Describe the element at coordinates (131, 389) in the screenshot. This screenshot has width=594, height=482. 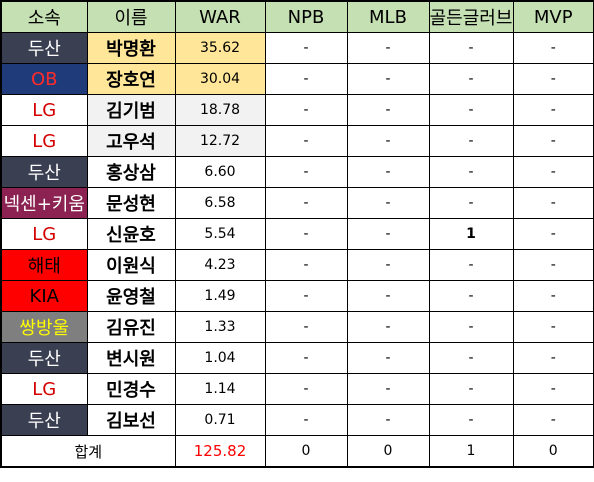
I see `name-cell: 민경수` at that location.